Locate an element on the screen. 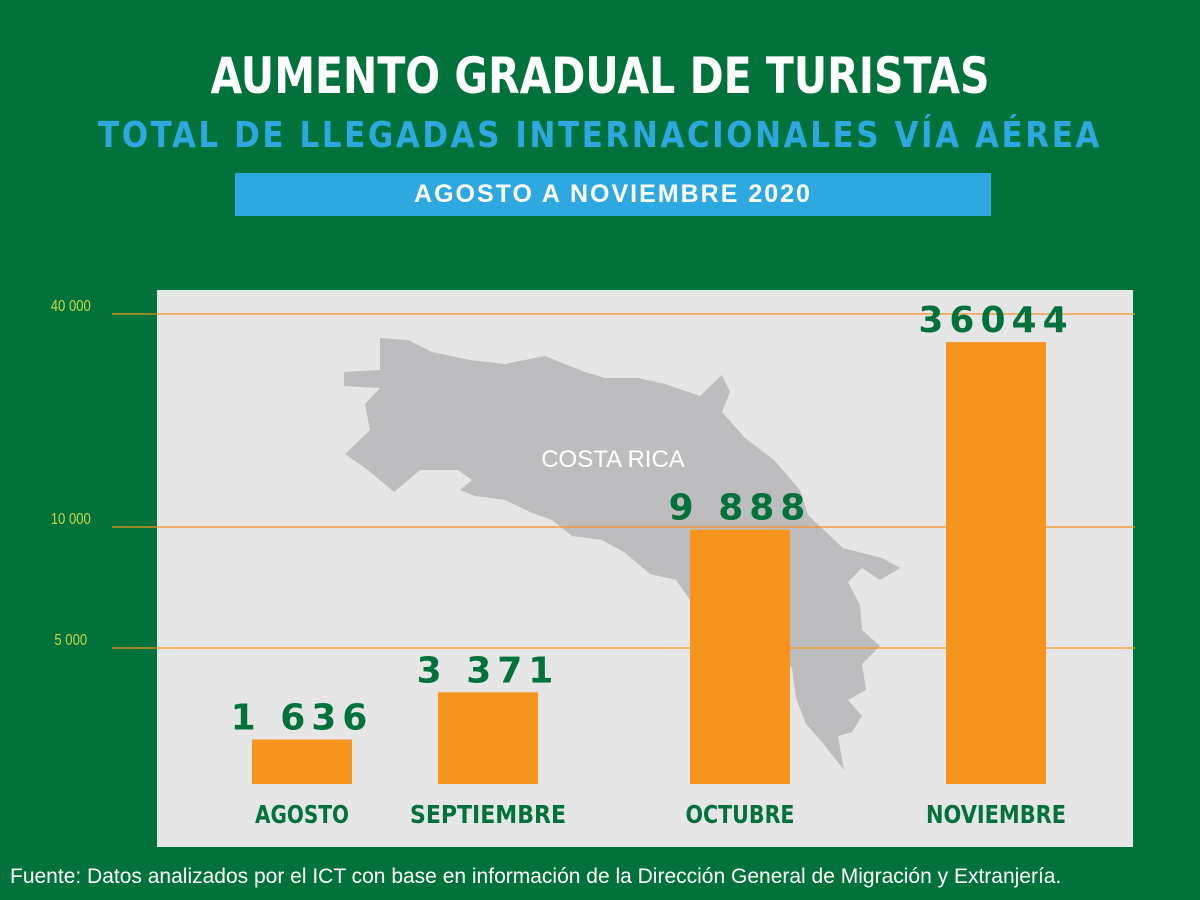  value-label: 36044 is located at coordinates (995, 320).